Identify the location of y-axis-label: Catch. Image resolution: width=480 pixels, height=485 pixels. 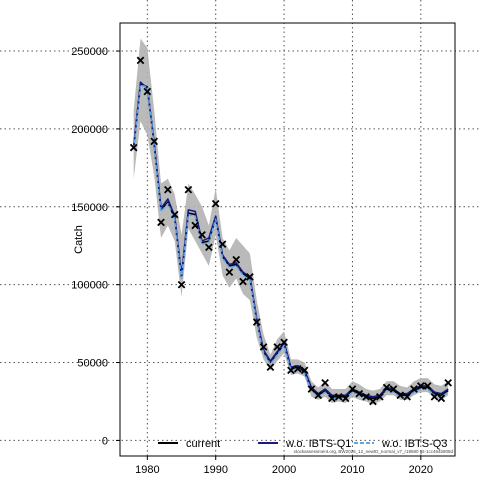
(79, 239).